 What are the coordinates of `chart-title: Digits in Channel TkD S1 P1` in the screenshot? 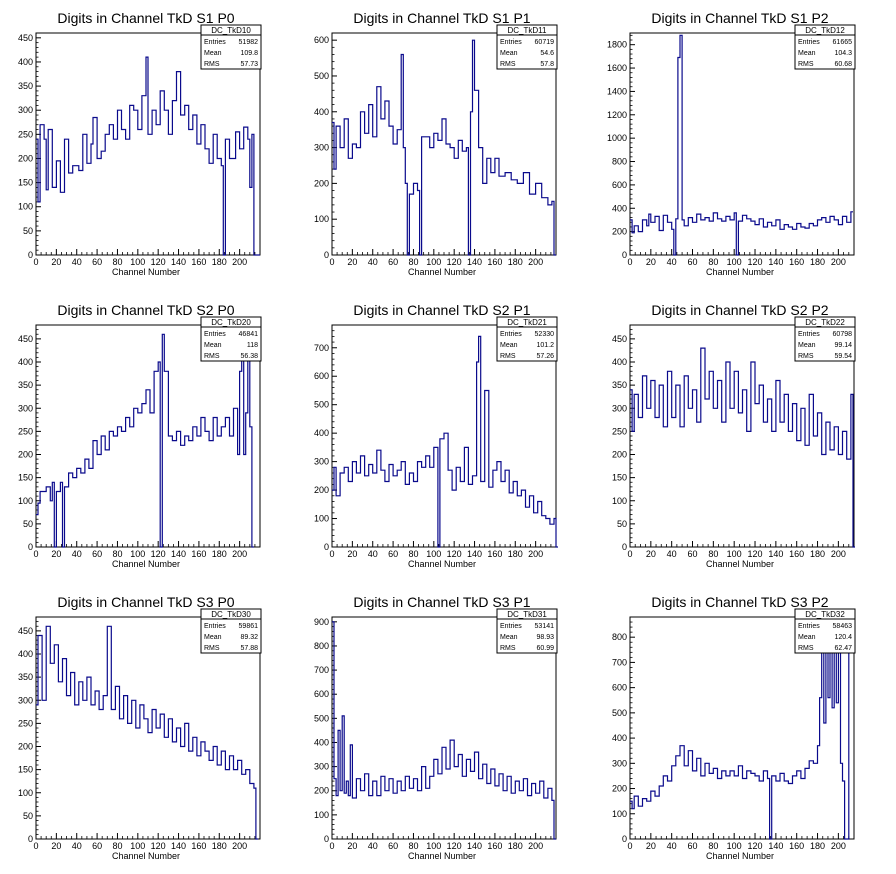 It's located at (441, 18).